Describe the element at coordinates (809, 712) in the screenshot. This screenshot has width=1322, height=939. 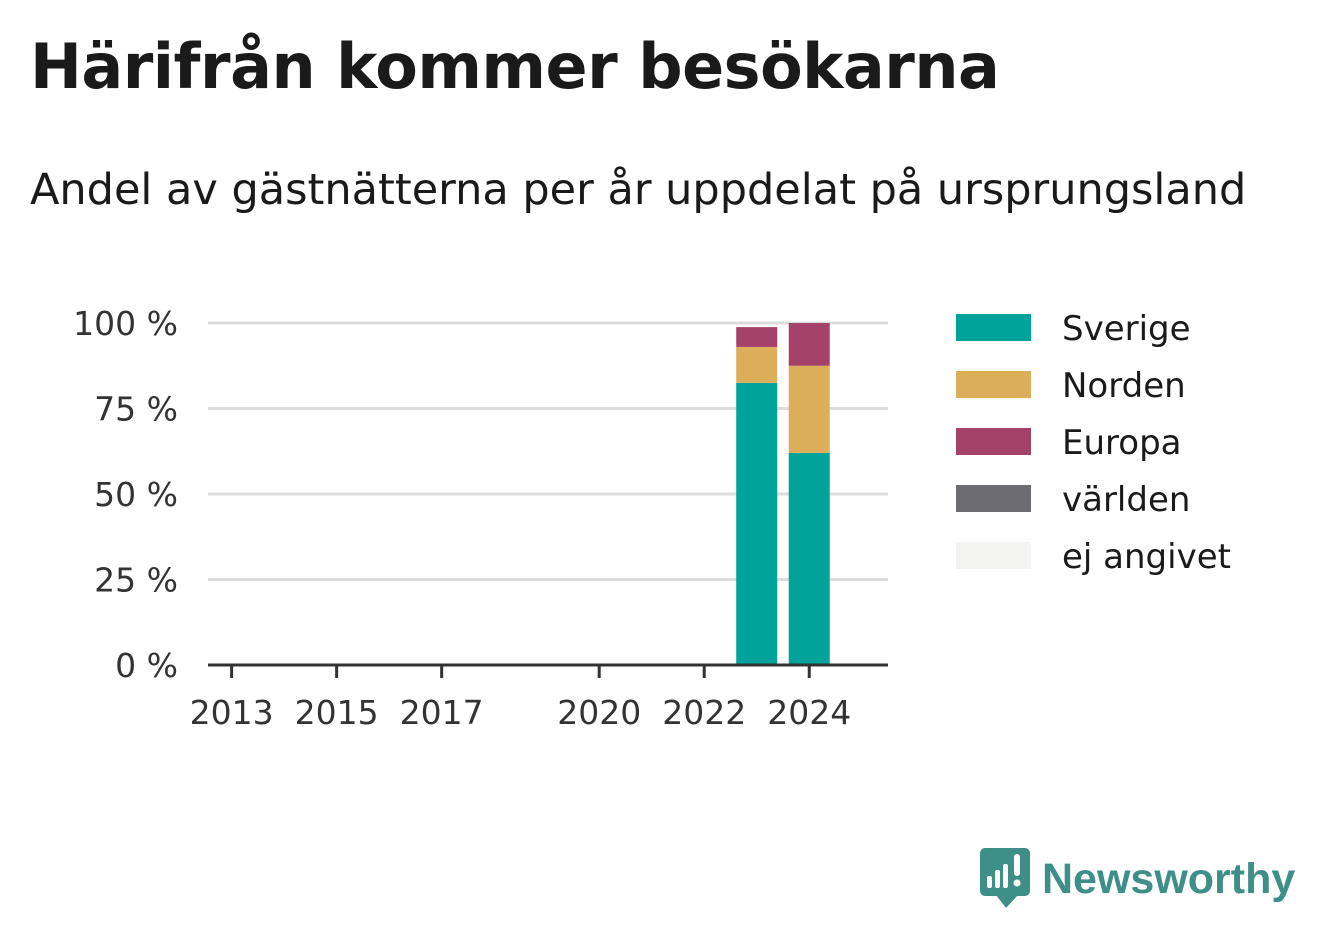
I see `x-tick-label: 2024` at that location.